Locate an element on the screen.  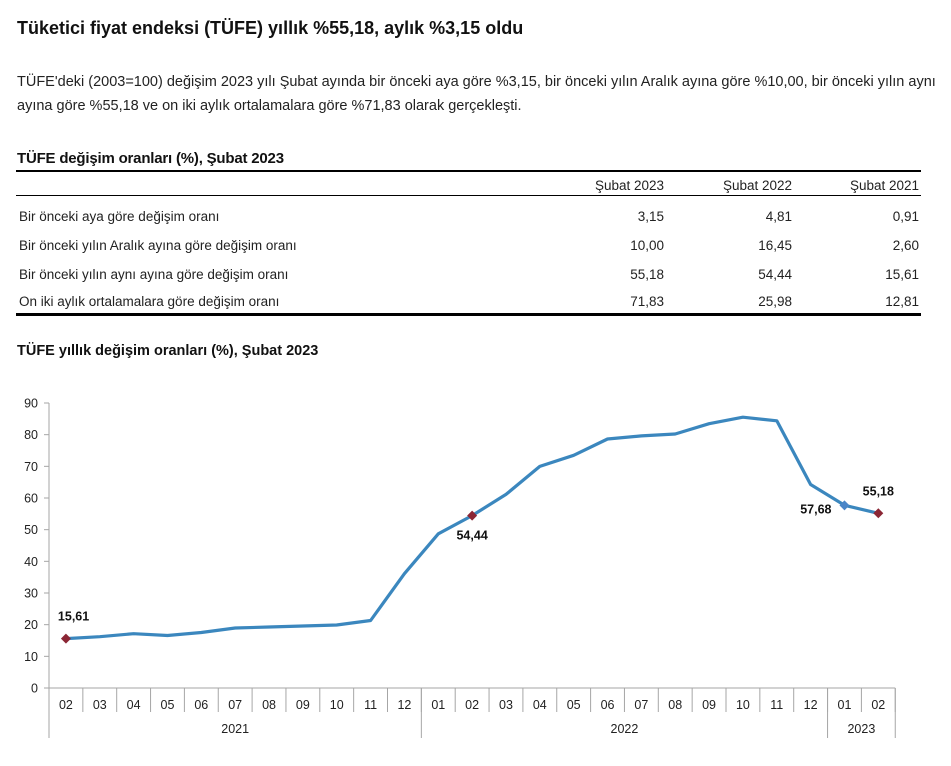
cell-value: 0,91 is located at coordinates (905, 216).